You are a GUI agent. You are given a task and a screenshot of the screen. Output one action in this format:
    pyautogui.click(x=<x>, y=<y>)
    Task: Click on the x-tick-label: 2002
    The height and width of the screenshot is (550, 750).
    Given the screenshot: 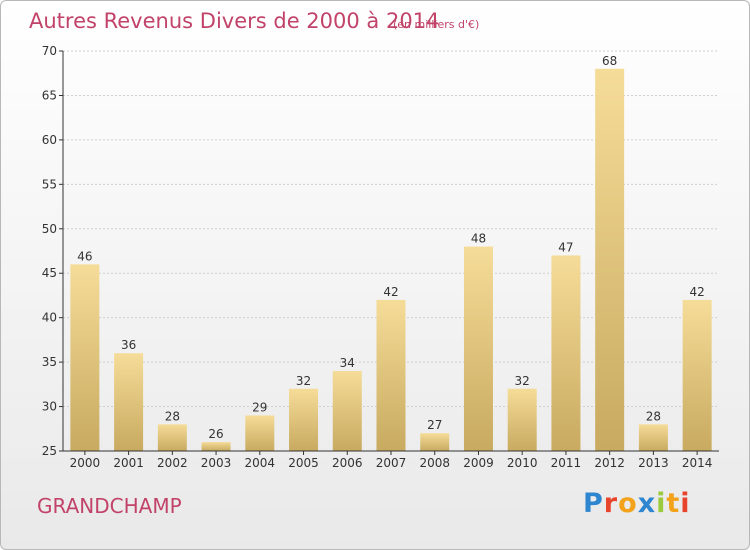 What is the action you would take?
    pyautogui.click(x=172, y=463)
    